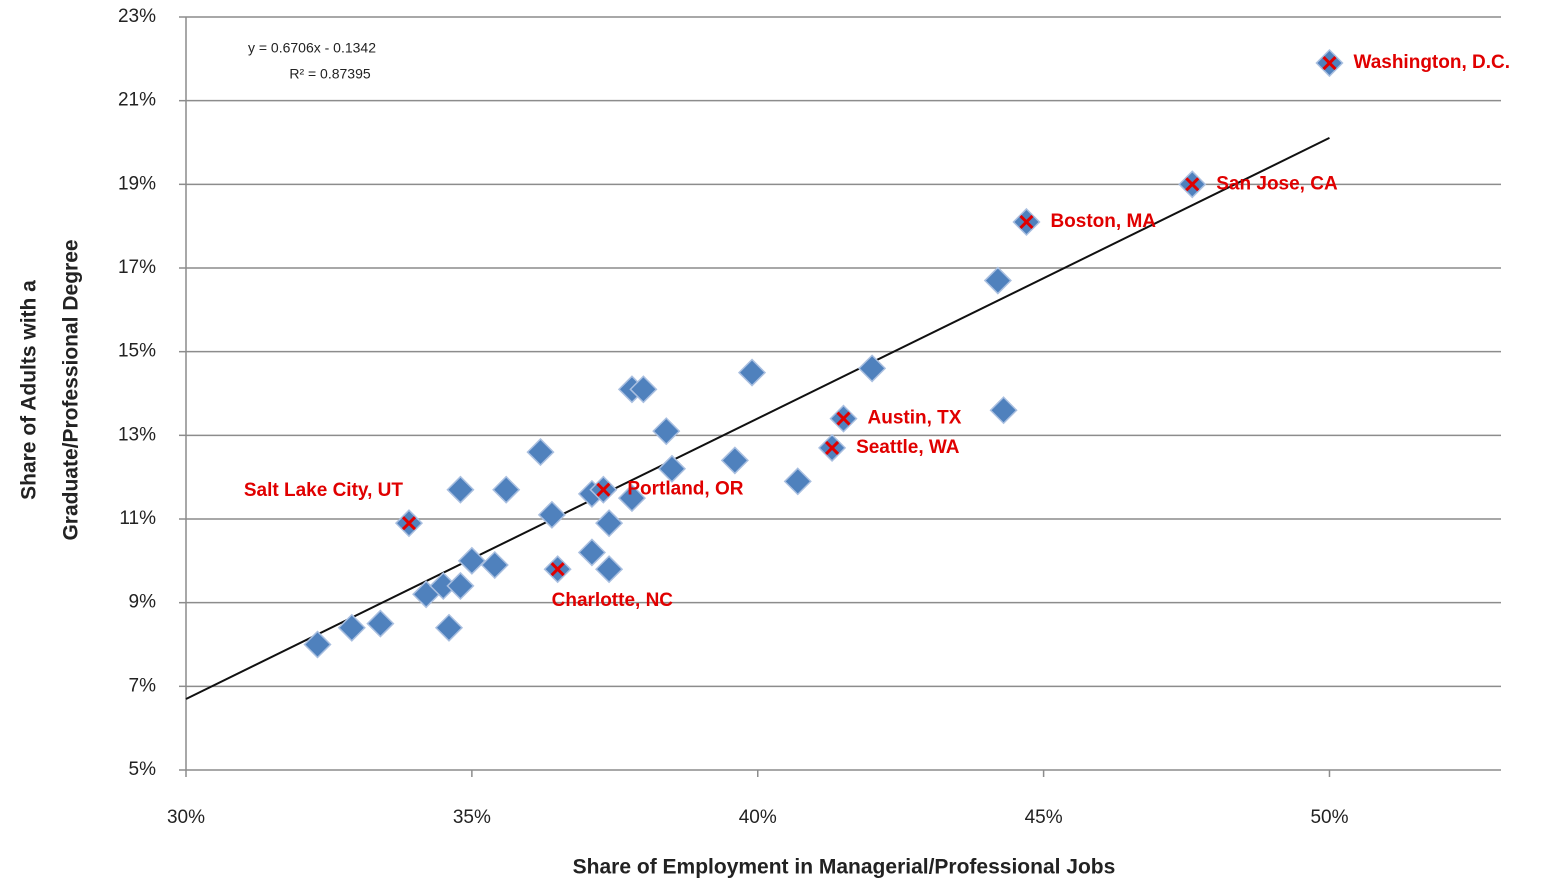 The width and height of the screenshot is (1554, 886). What do you see at coordinates (915, 418) in the screenshot?
I see `point-label: Austin, TX` at bounding box center [915, 418].